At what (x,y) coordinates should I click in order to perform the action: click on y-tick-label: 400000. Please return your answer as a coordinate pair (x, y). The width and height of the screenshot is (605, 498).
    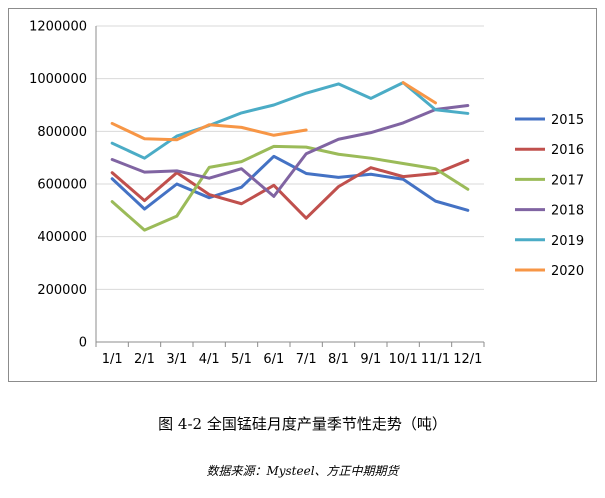
    Looking at the image, I should click on (62, 237).